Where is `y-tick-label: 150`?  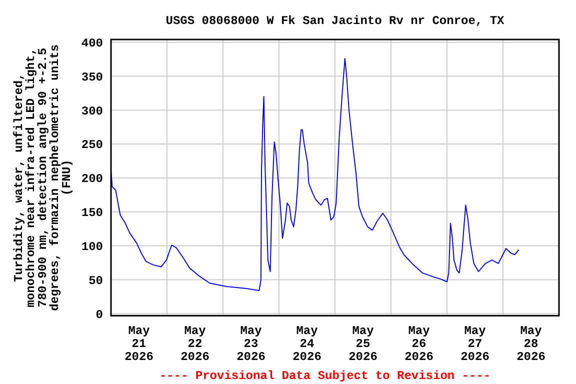 y-tick-label: 150 is located at coordinates (92, 213).